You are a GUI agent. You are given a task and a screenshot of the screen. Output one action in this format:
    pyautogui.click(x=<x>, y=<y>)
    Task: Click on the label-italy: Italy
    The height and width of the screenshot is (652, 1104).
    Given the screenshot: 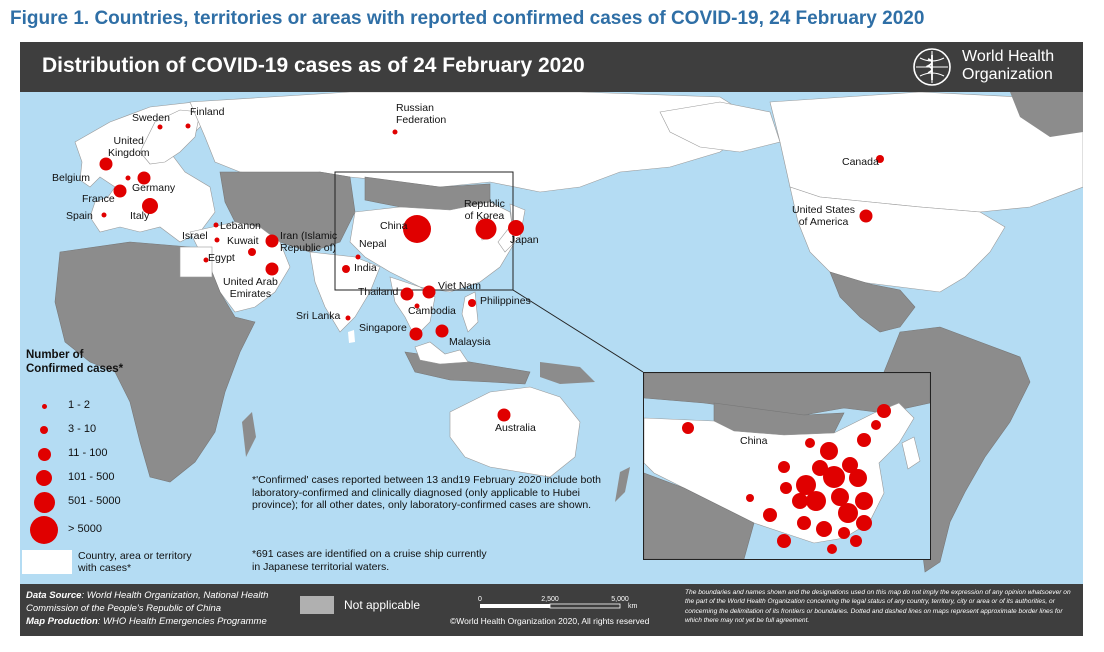 What is the action you would take?
    pyautogui.click(x=140, y=216)
    